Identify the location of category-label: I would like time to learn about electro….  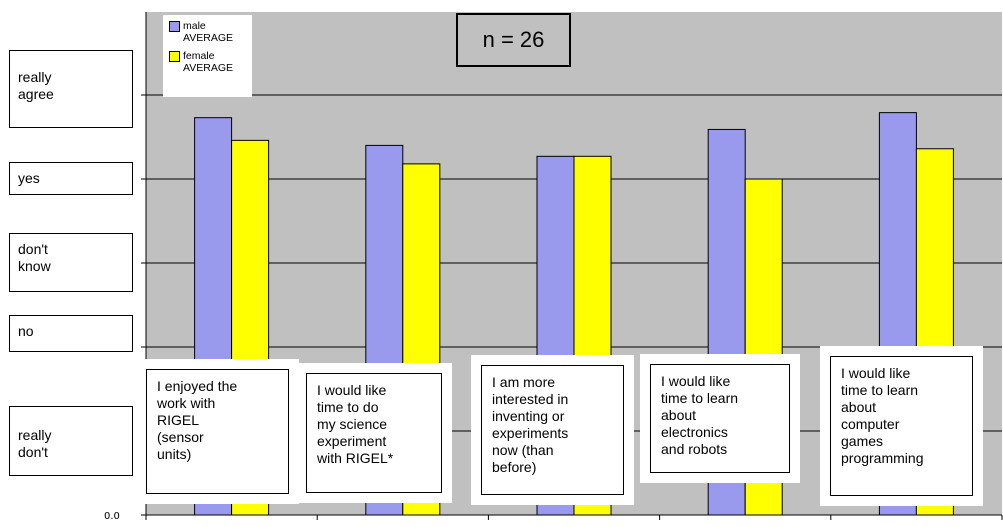
(720, 418).